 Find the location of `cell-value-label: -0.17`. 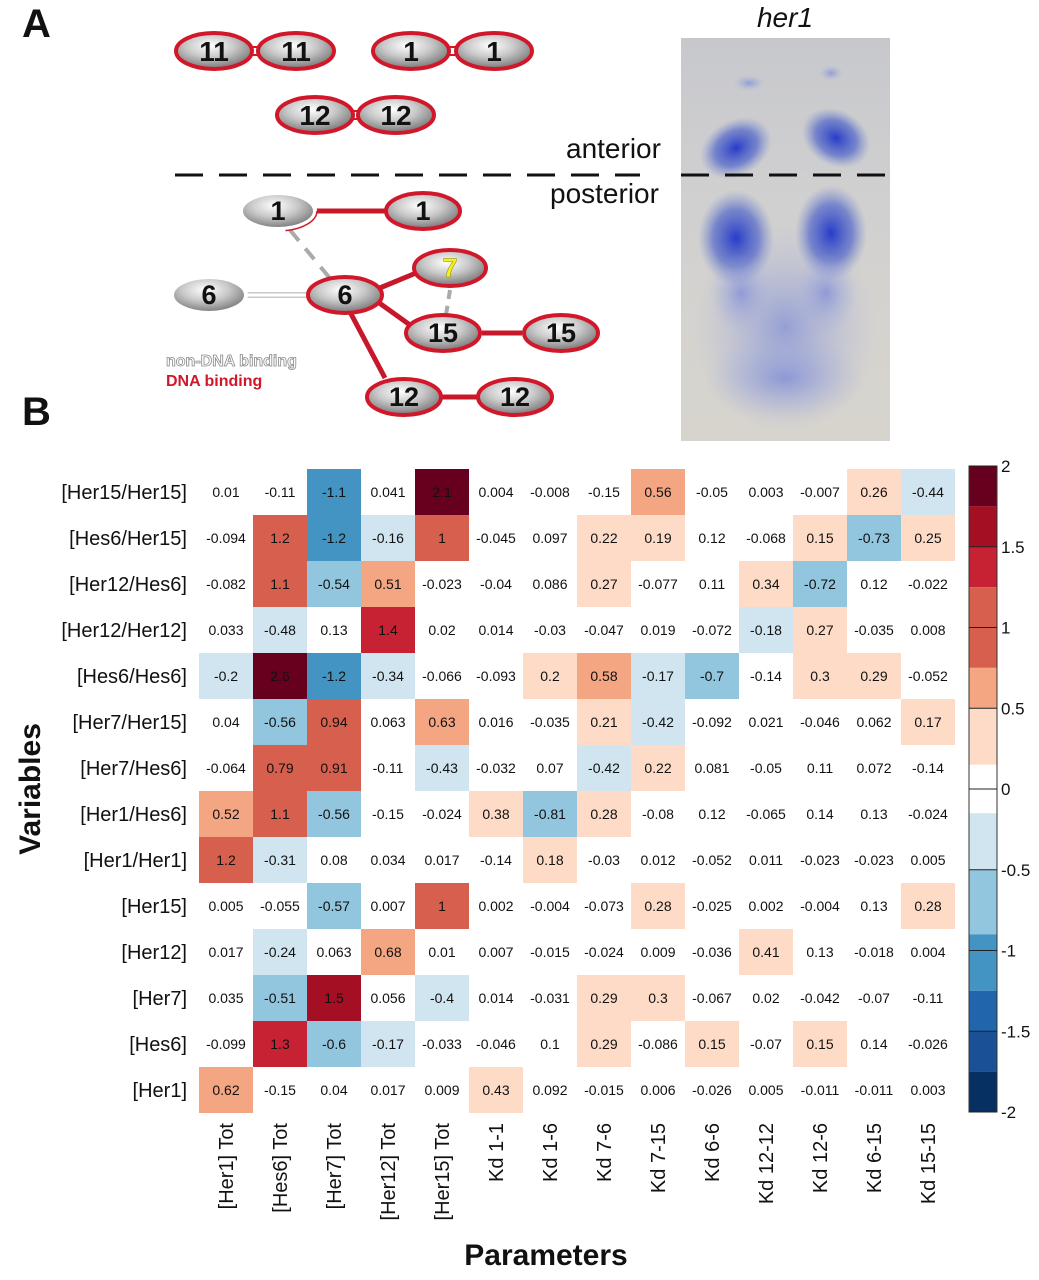

cell-value-label: -0.17 is located at coordinates (388, 1044).